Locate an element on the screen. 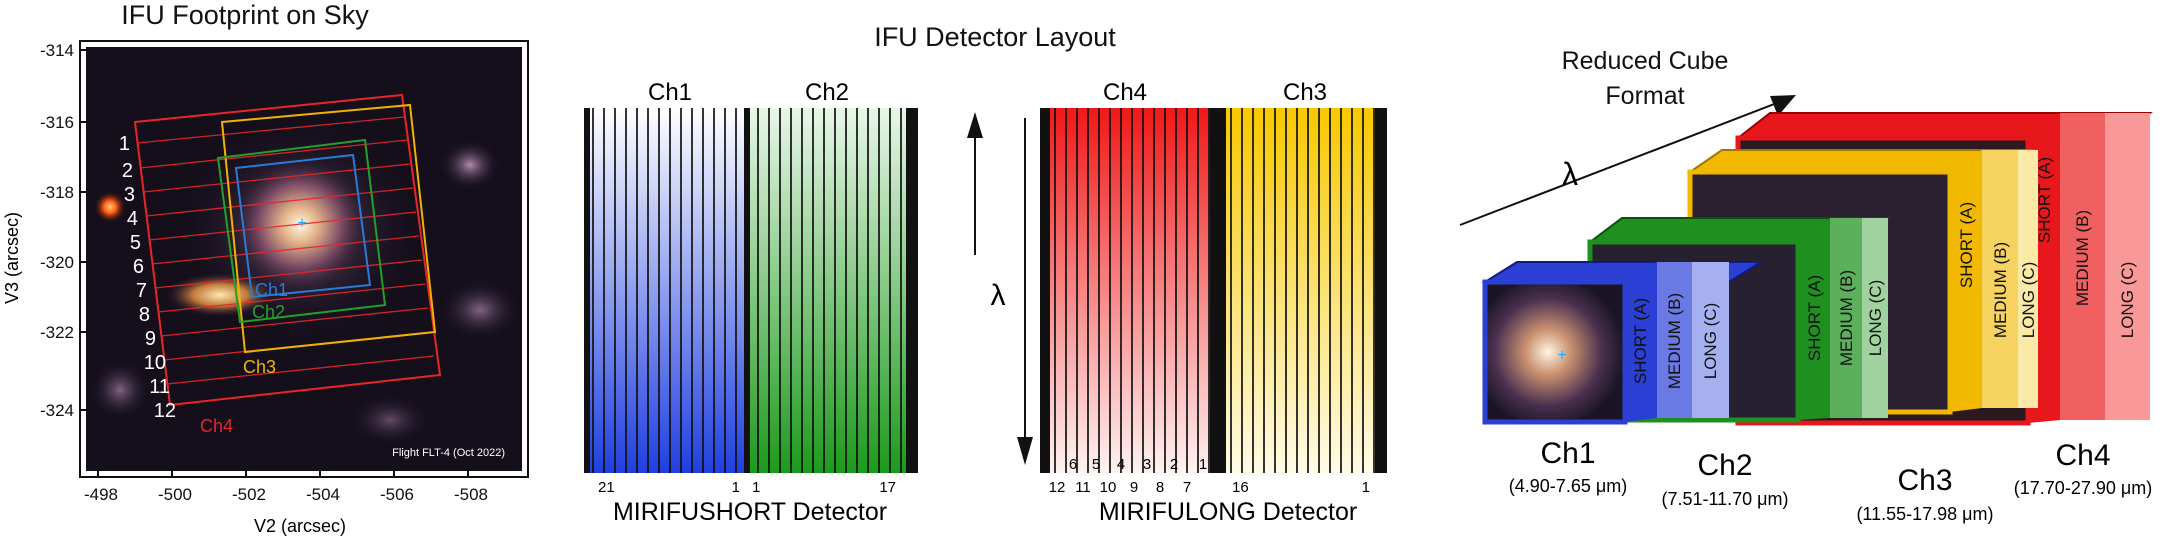 This screenshot has width=2168, height=537. ytick: -322 is located at coordinates (57, 332).